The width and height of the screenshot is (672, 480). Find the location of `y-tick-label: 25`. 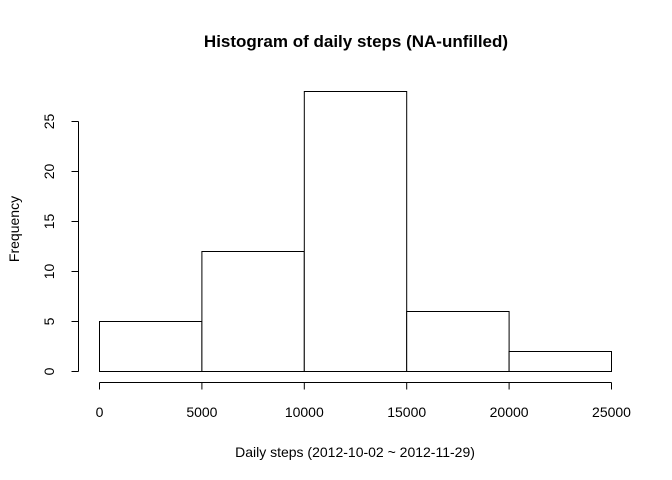

y-tick-label: 25 is located at coordinates (49, 122).